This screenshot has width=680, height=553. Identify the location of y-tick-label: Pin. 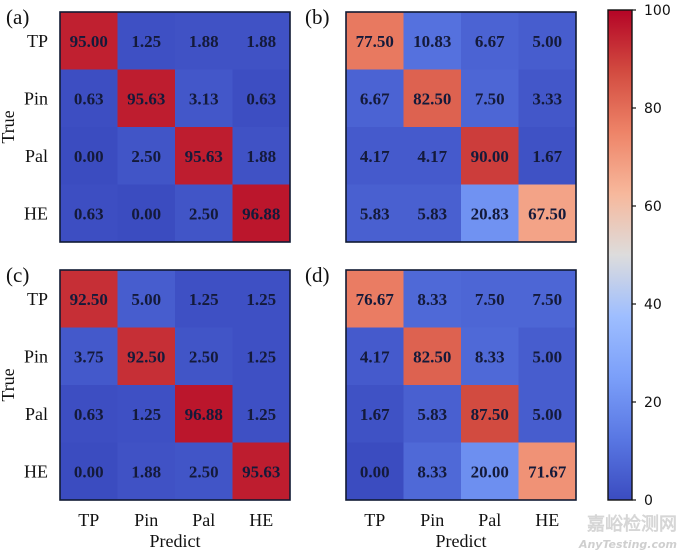
(36, 98).